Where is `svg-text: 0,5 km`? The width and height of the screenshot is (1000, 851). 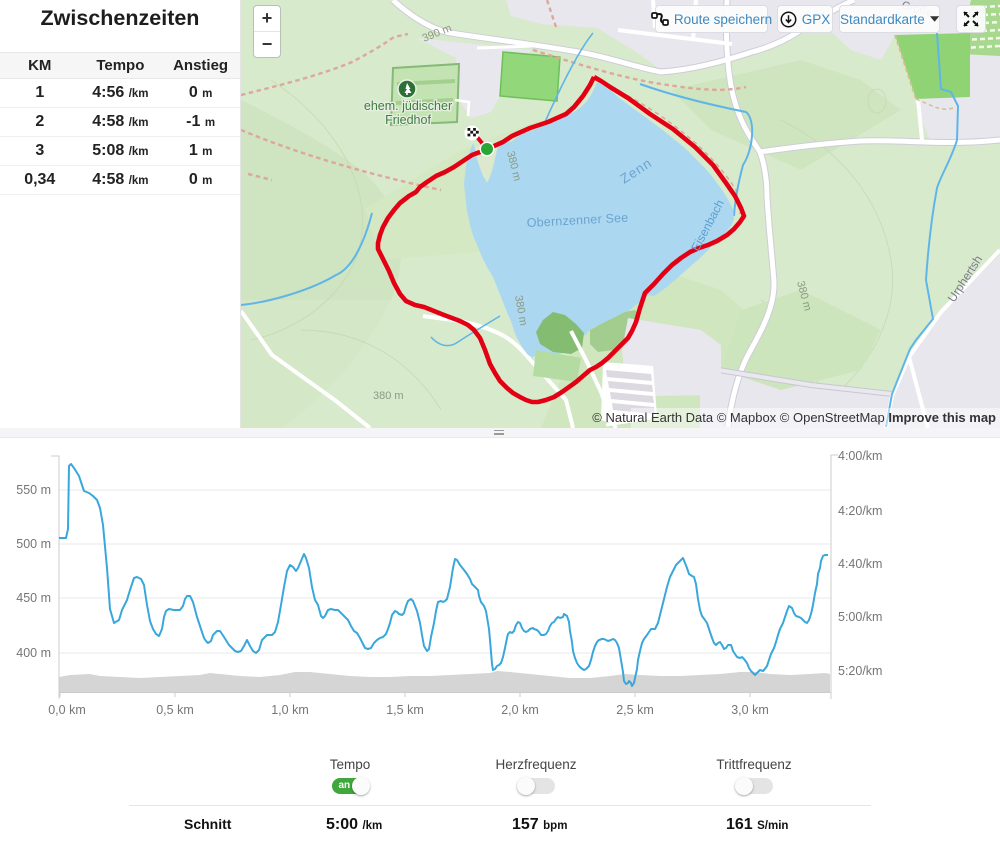 svg-text: 0,5 km is located at coordinates (175, 710).